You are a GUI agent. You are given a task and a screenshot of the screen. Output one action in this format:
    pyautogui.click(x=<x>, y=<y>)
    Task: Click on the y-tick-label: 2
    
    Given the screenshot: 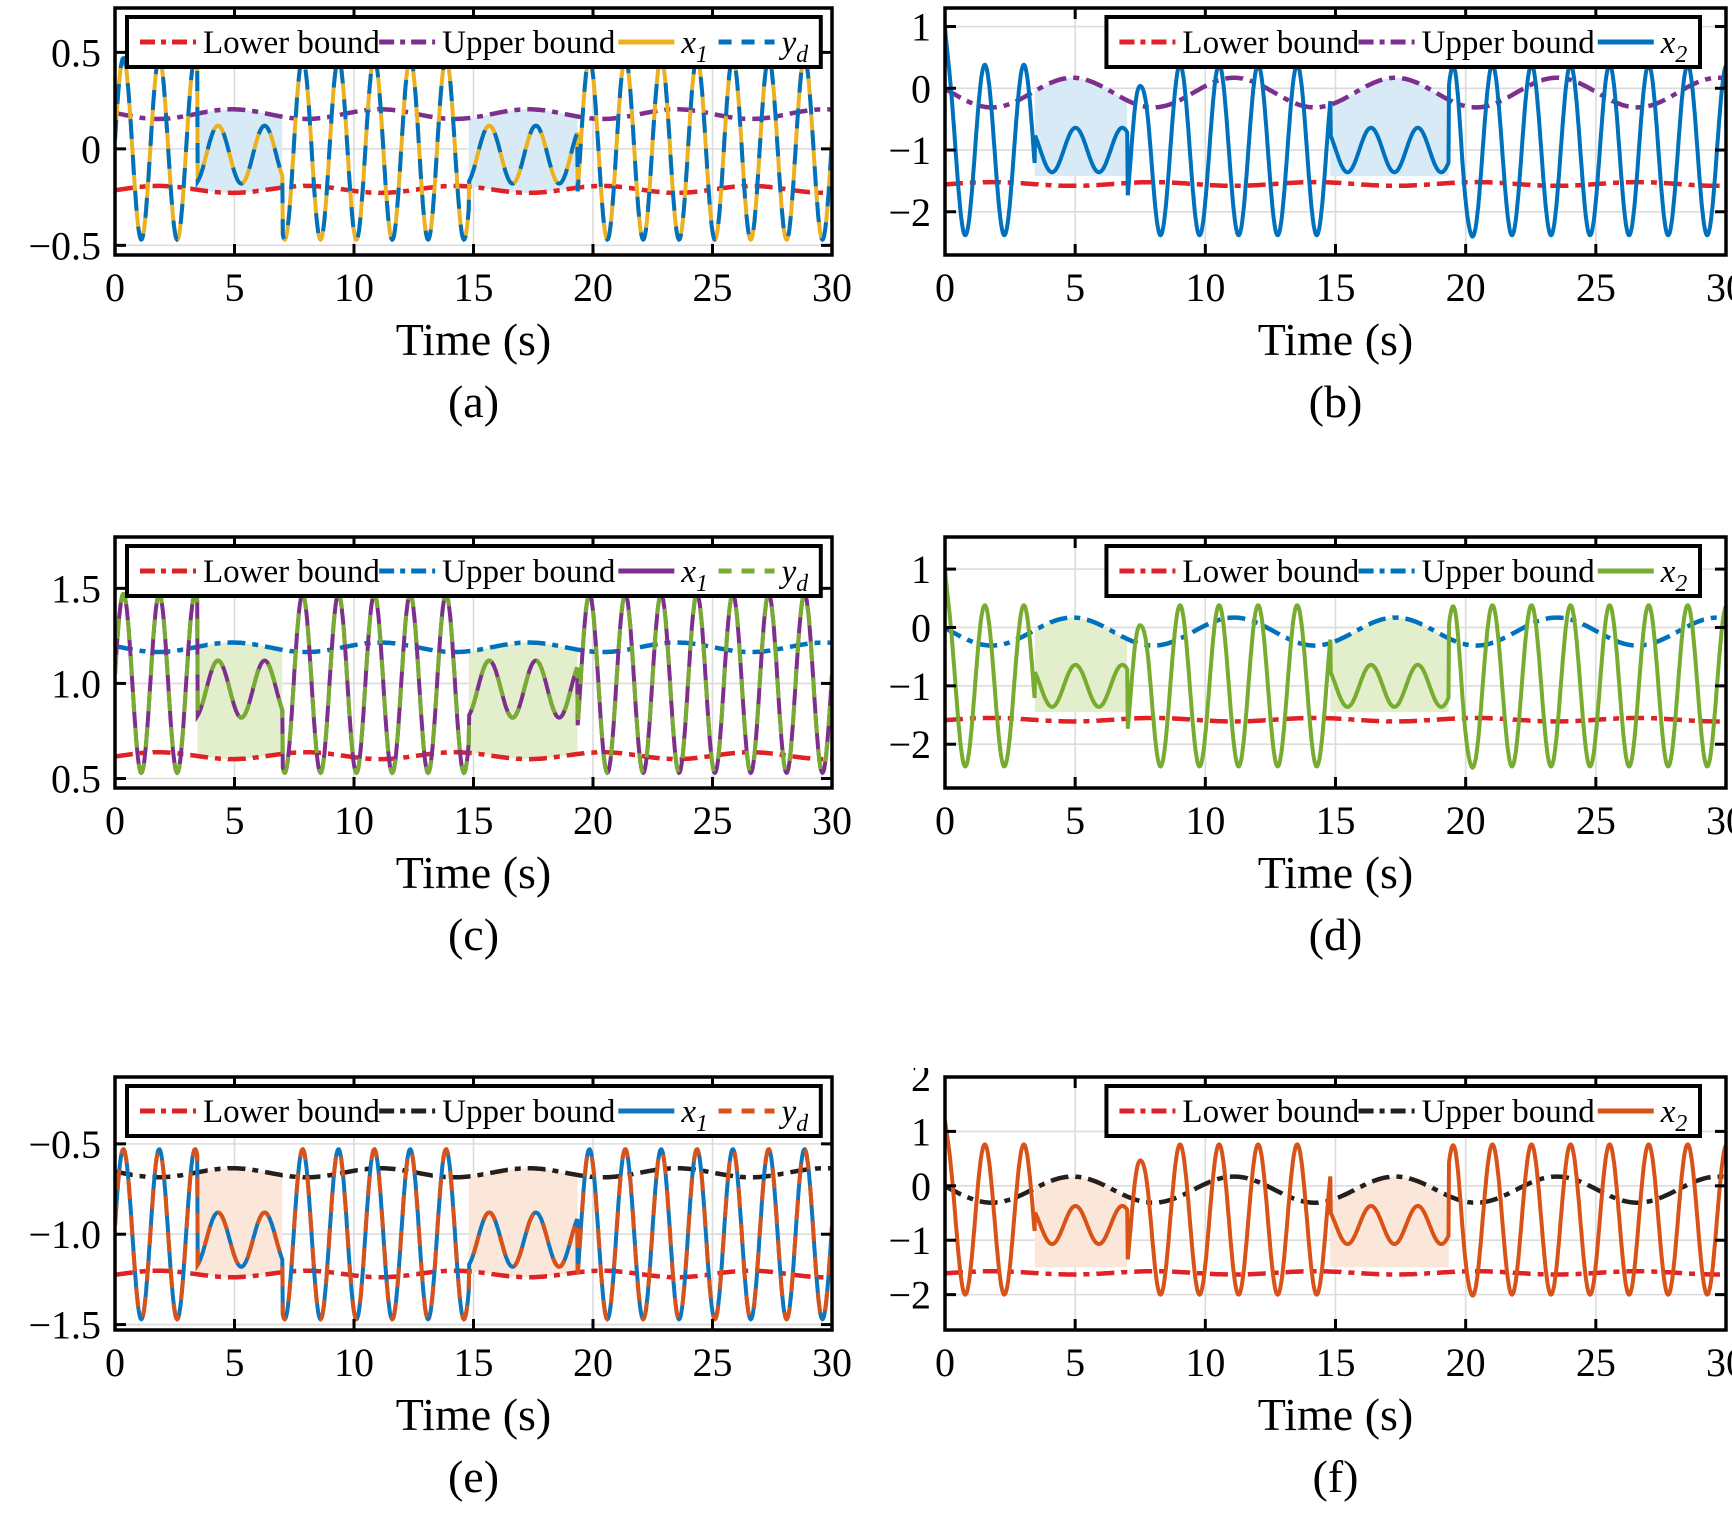 What is the action you would take?
    pyautogui.click(x=921, y=1084)
    